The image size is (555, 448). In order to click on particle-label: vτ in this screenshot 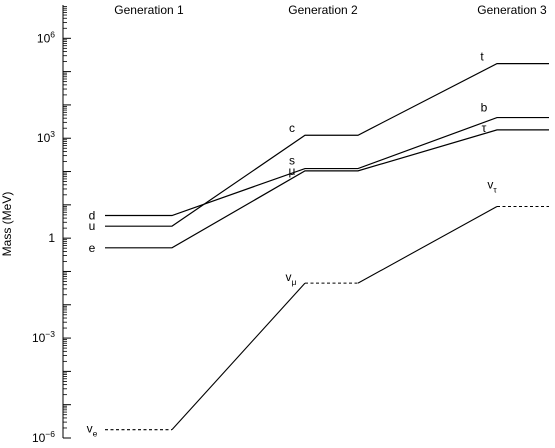, I will do `click(492, 186)`.